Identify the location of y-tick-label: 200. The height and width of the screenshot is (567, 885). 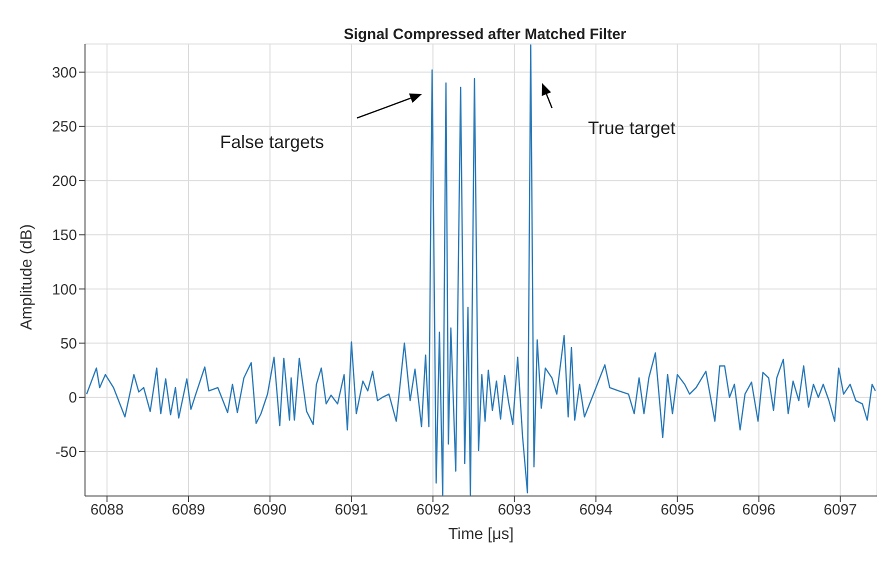
(64, 181).